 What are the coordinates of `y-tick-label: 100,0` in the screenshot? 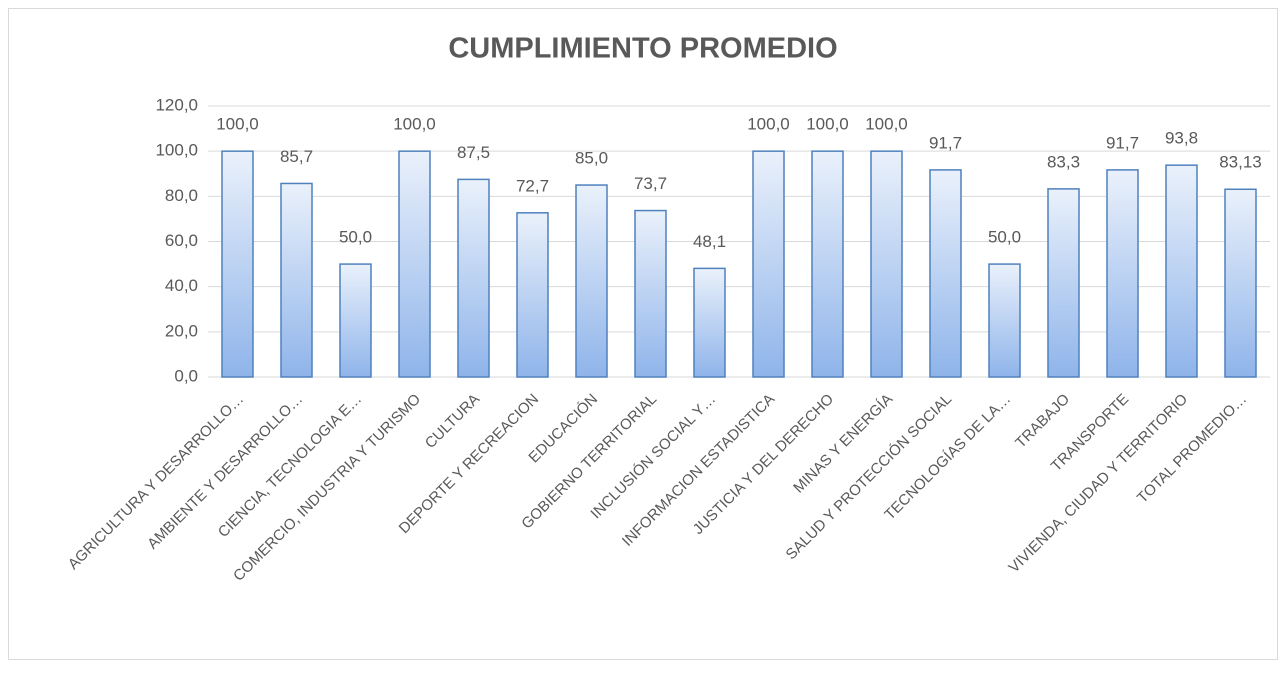 It's located at (176, 150).